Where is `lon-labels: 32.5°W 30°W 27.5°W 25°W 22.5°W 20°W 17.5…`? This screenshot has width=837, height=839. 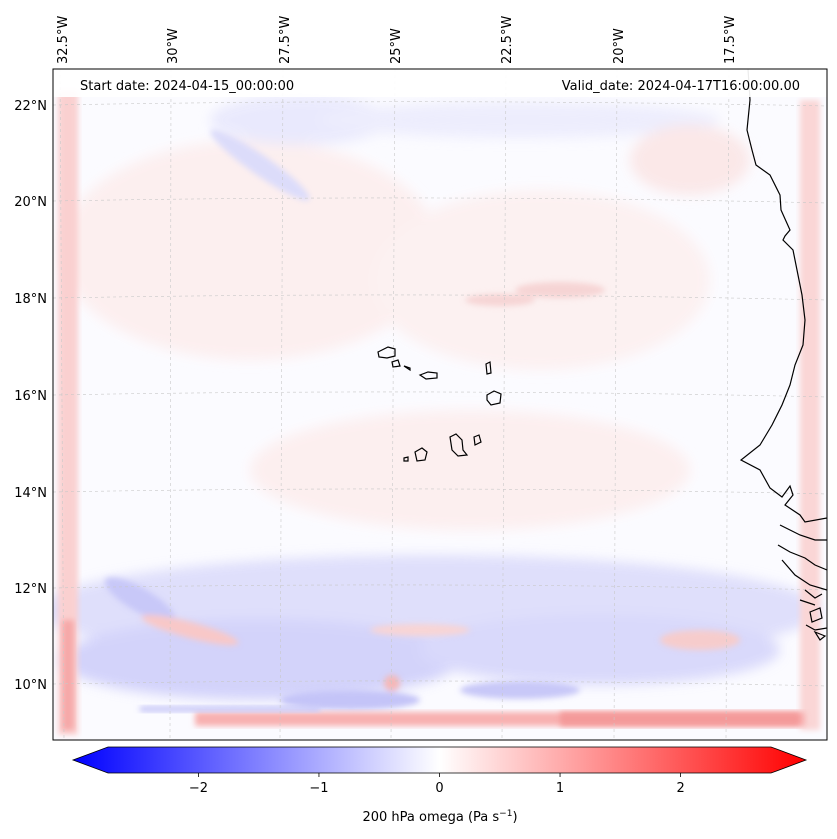
lon-labels: 32.5°W 30°W 27.5°W 25°W 22.5°W 20°W 17.5… is located at coordinates (397, 40).